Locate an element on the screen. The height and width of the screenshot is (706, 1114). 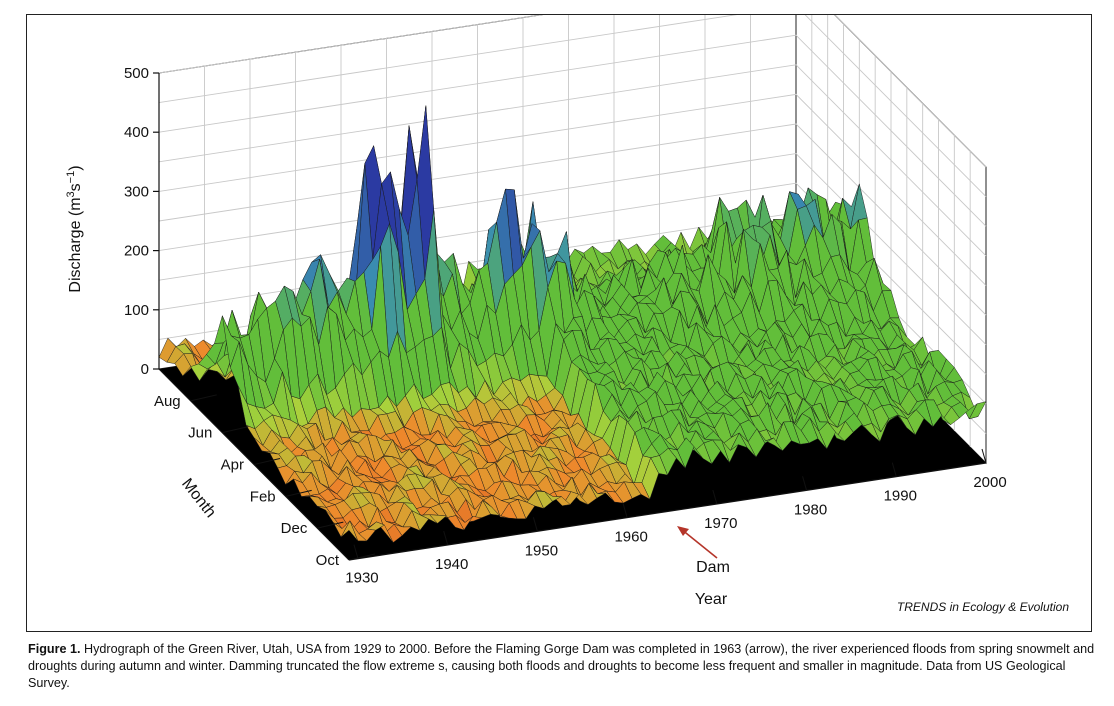
caption-label: Figure 1. is located at coordinates (54, 649).